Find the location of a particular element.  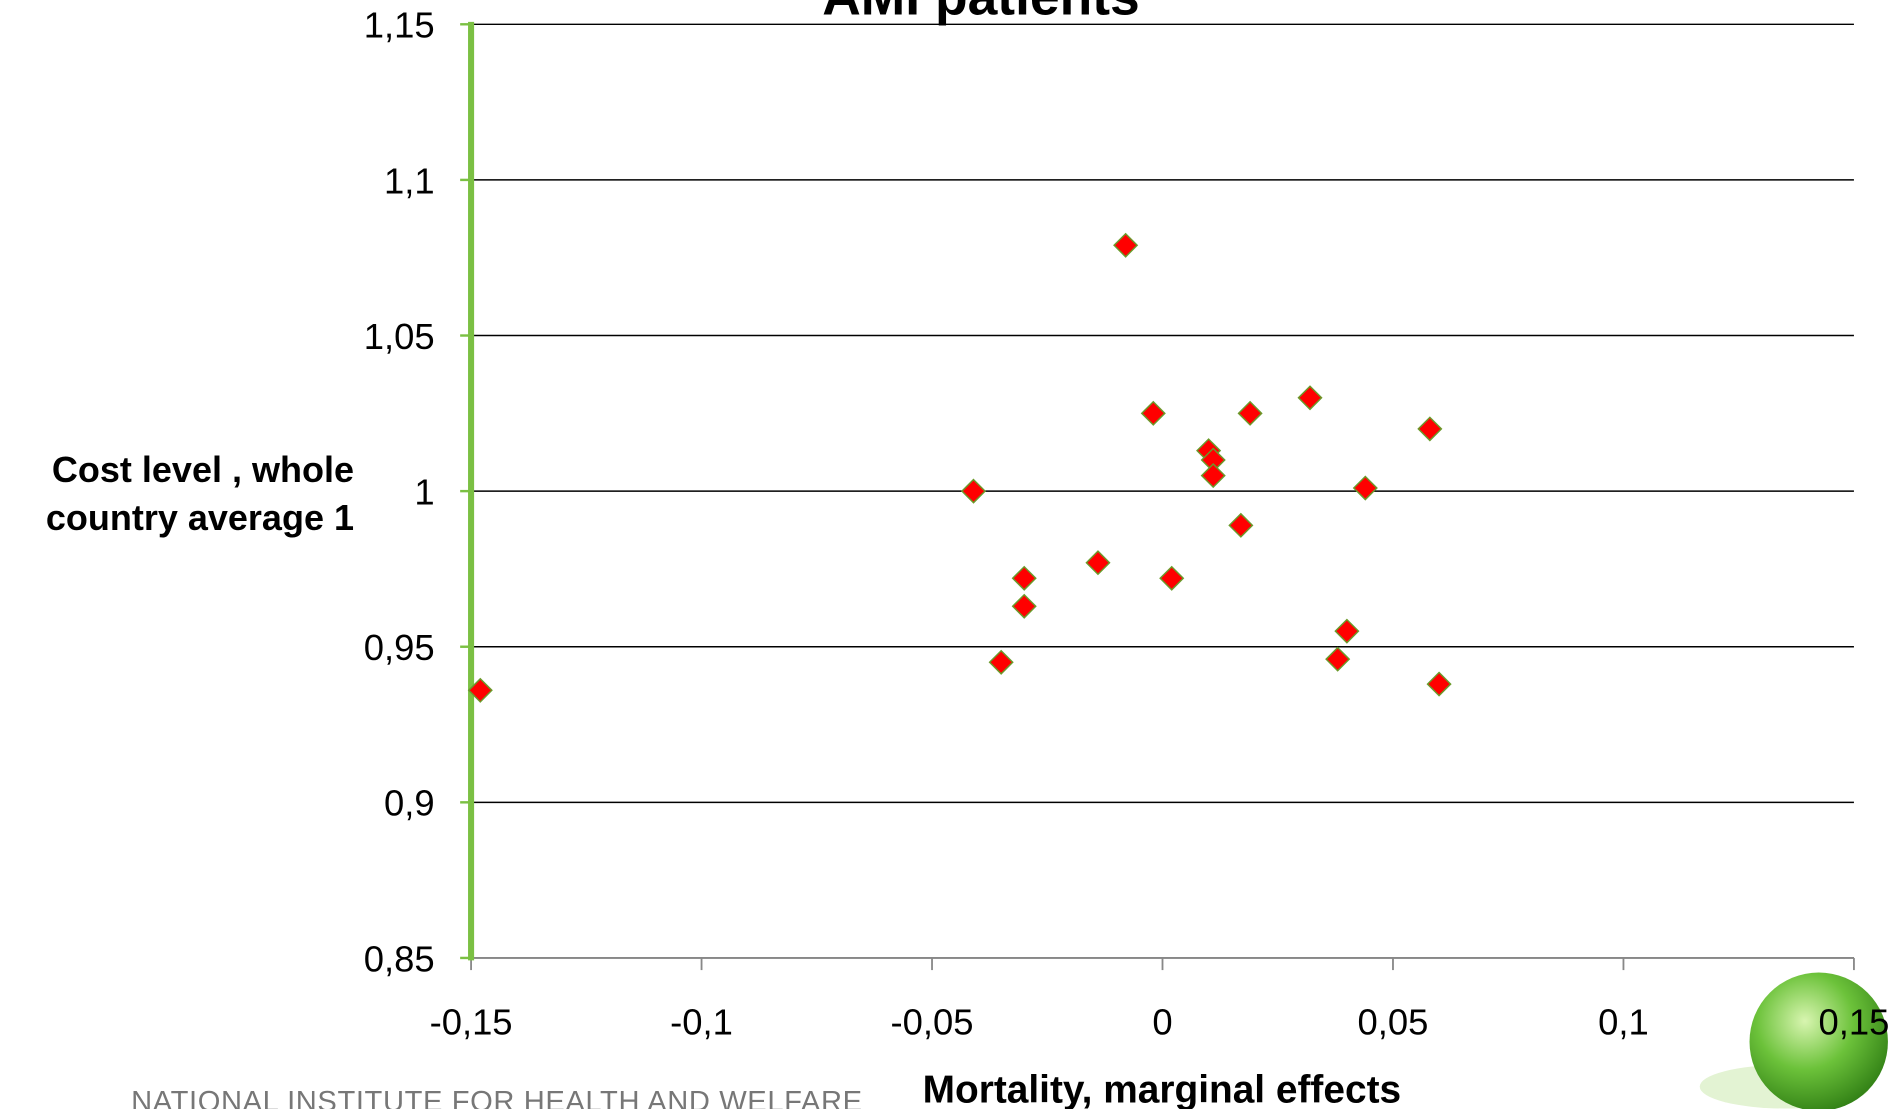

x-tick-label: 0,15 is located at coordinates (1854, 1021).